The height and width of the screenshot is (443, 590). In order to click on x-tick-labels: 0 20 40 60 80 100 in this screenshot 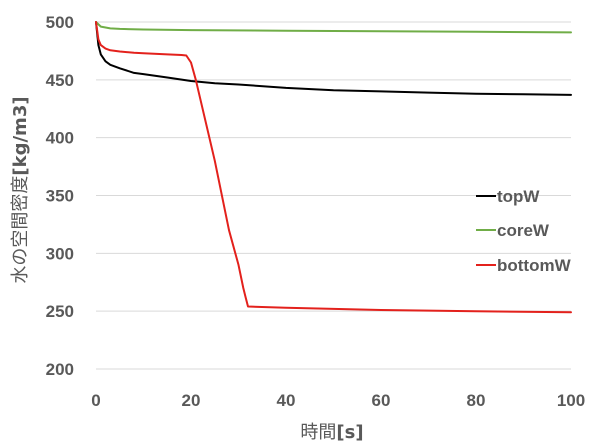, I will do `click(338, 400)`.